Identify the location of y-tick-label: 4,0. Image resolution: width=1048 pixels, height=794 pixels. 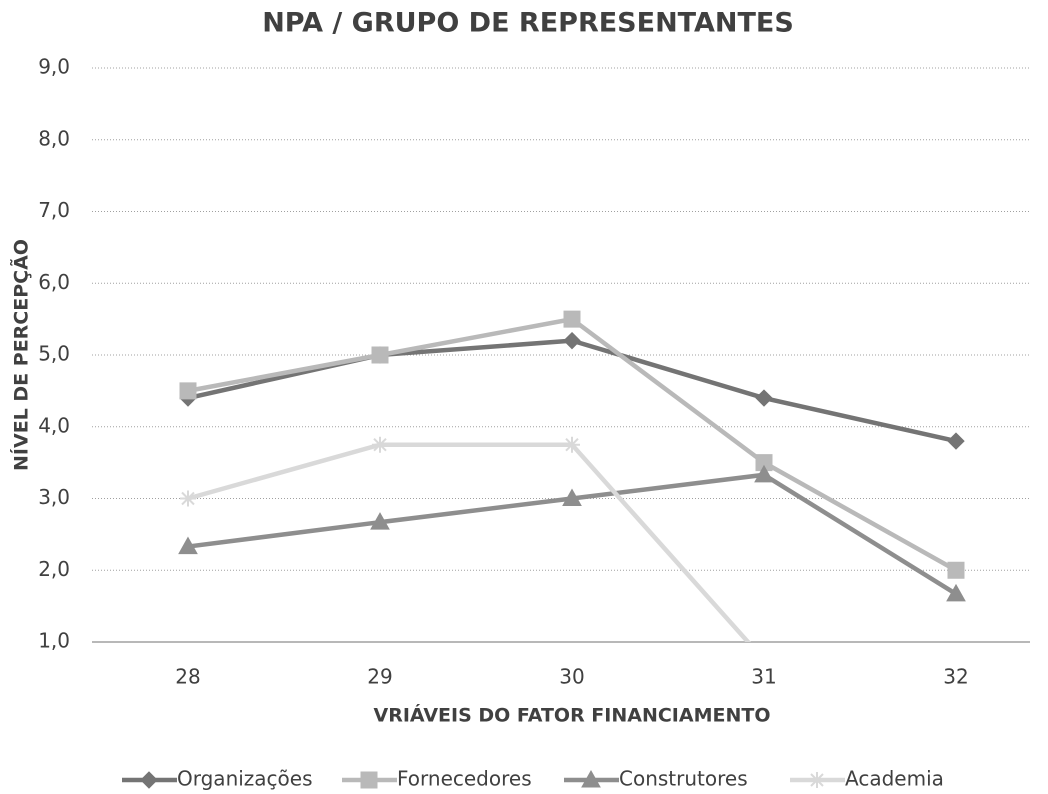
(54, 425).